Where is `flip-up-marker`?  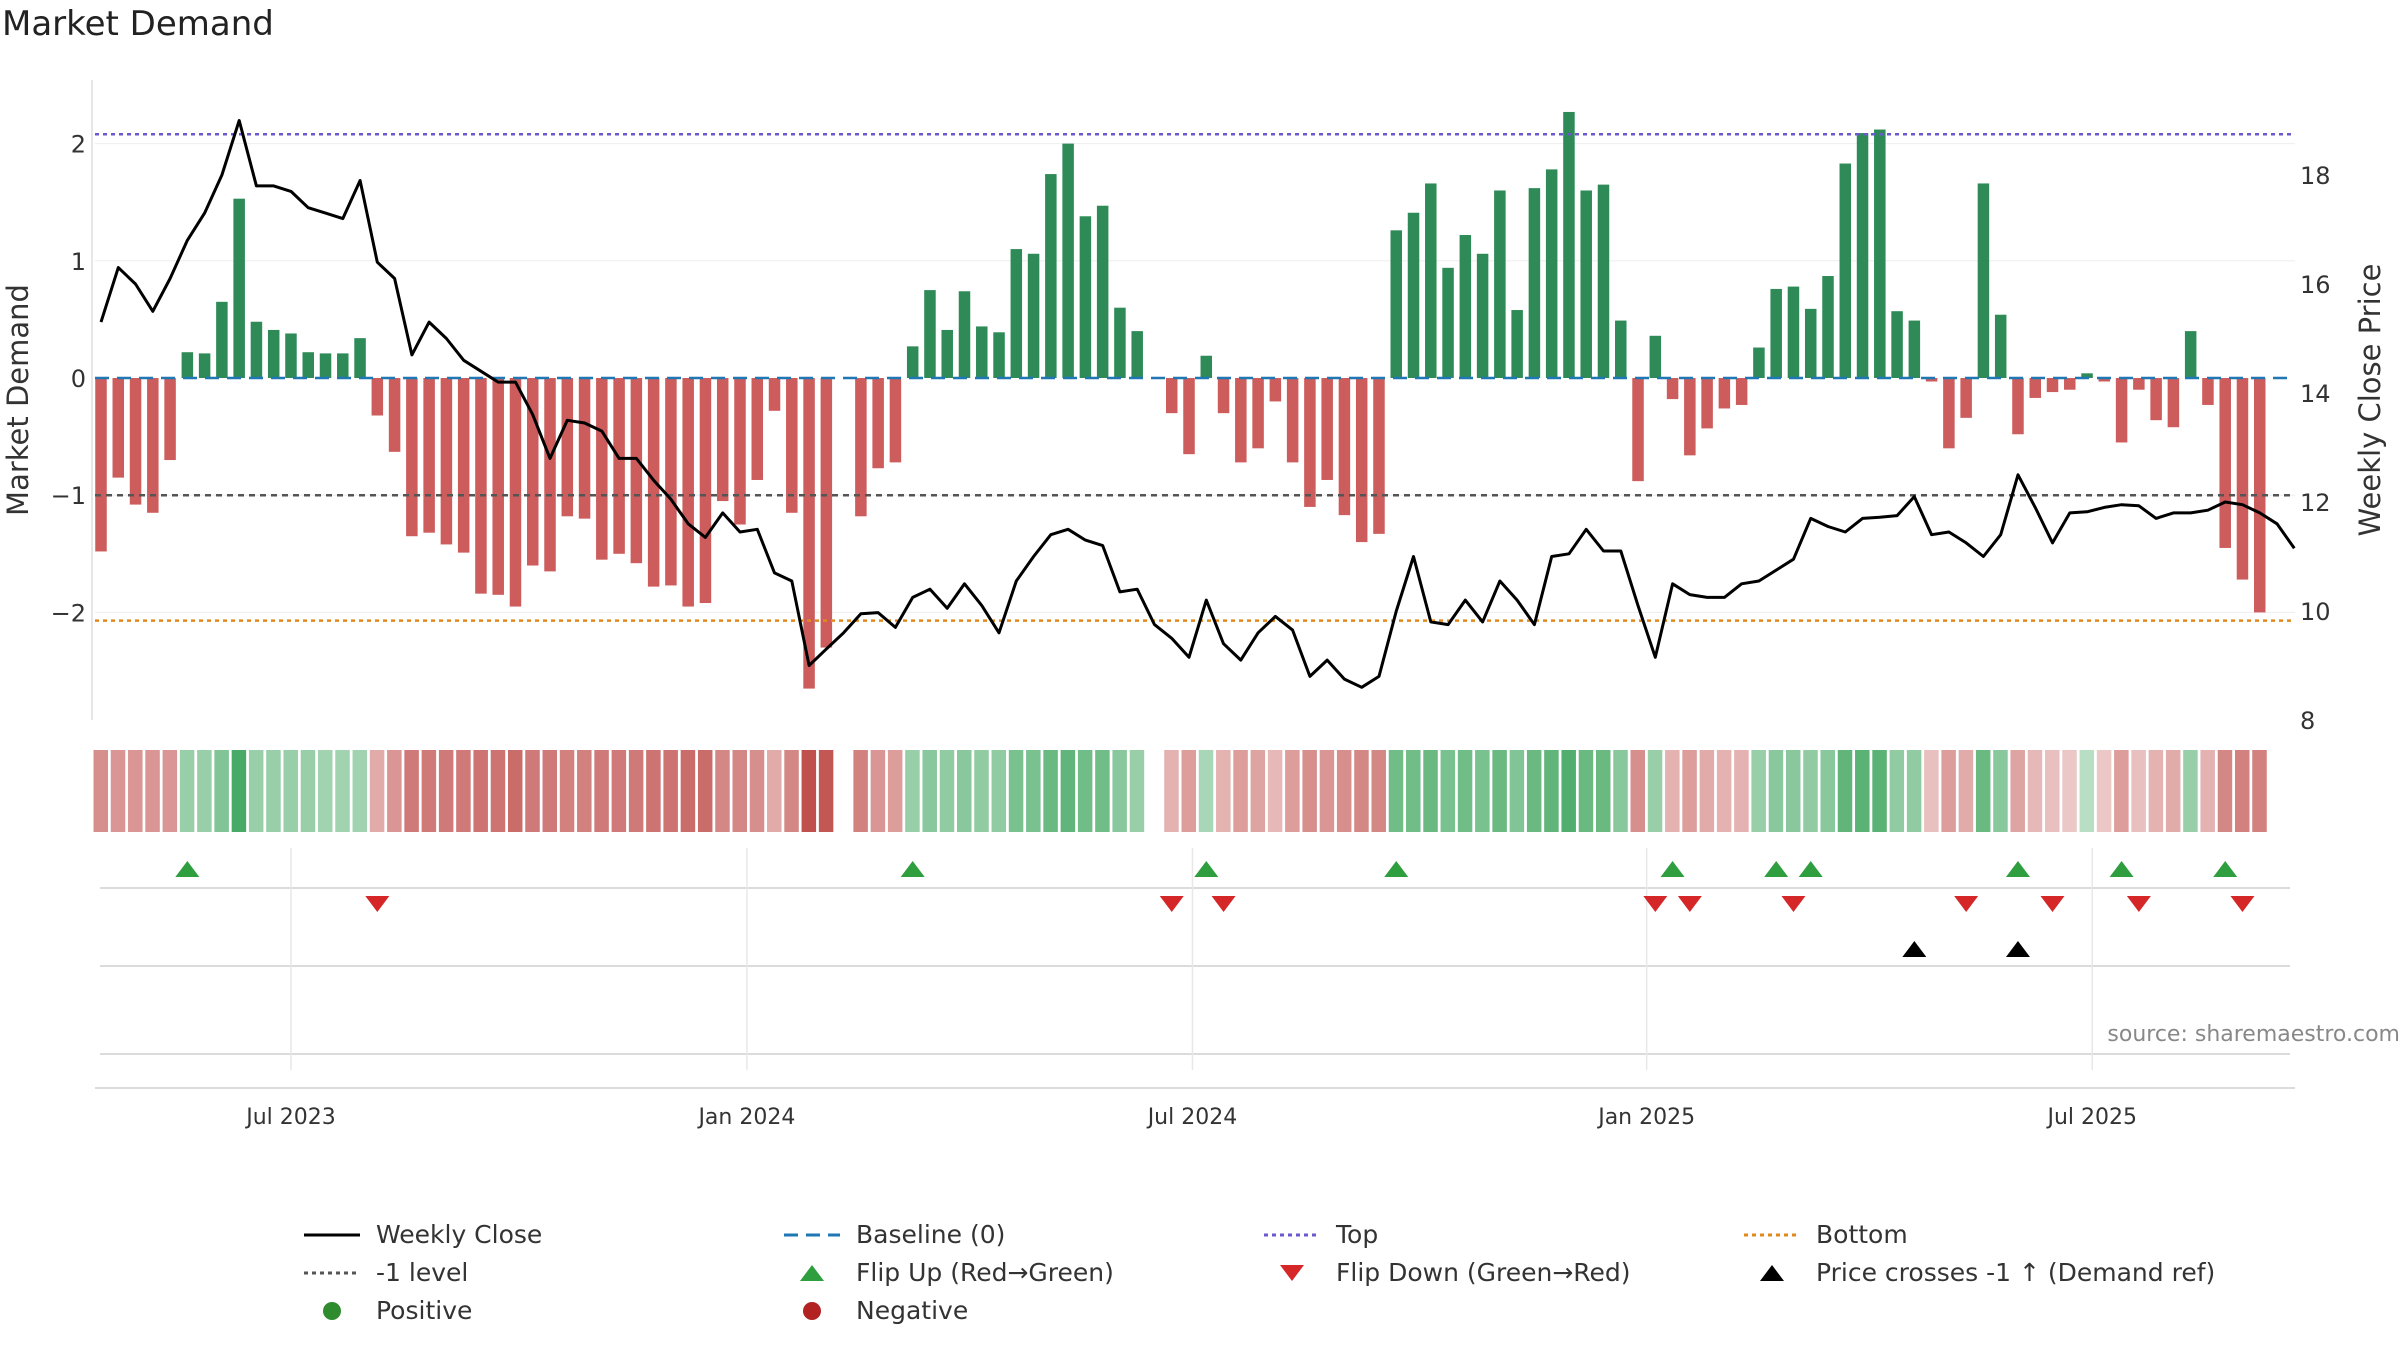 flip-up-marker is located at coordinates (2225, 869).